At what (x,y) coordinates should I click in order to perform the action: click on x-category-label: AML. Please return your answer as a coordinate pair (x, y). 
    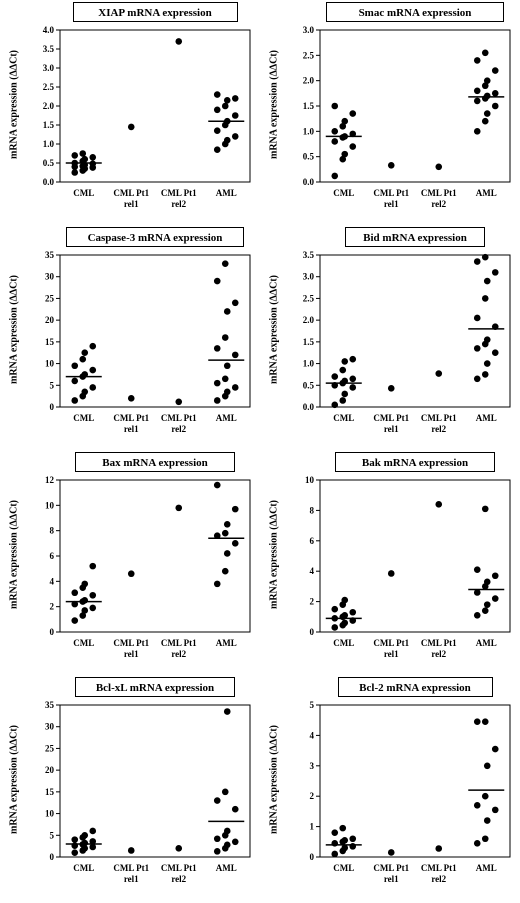
    Looking at the image, I should click on (226, 193).